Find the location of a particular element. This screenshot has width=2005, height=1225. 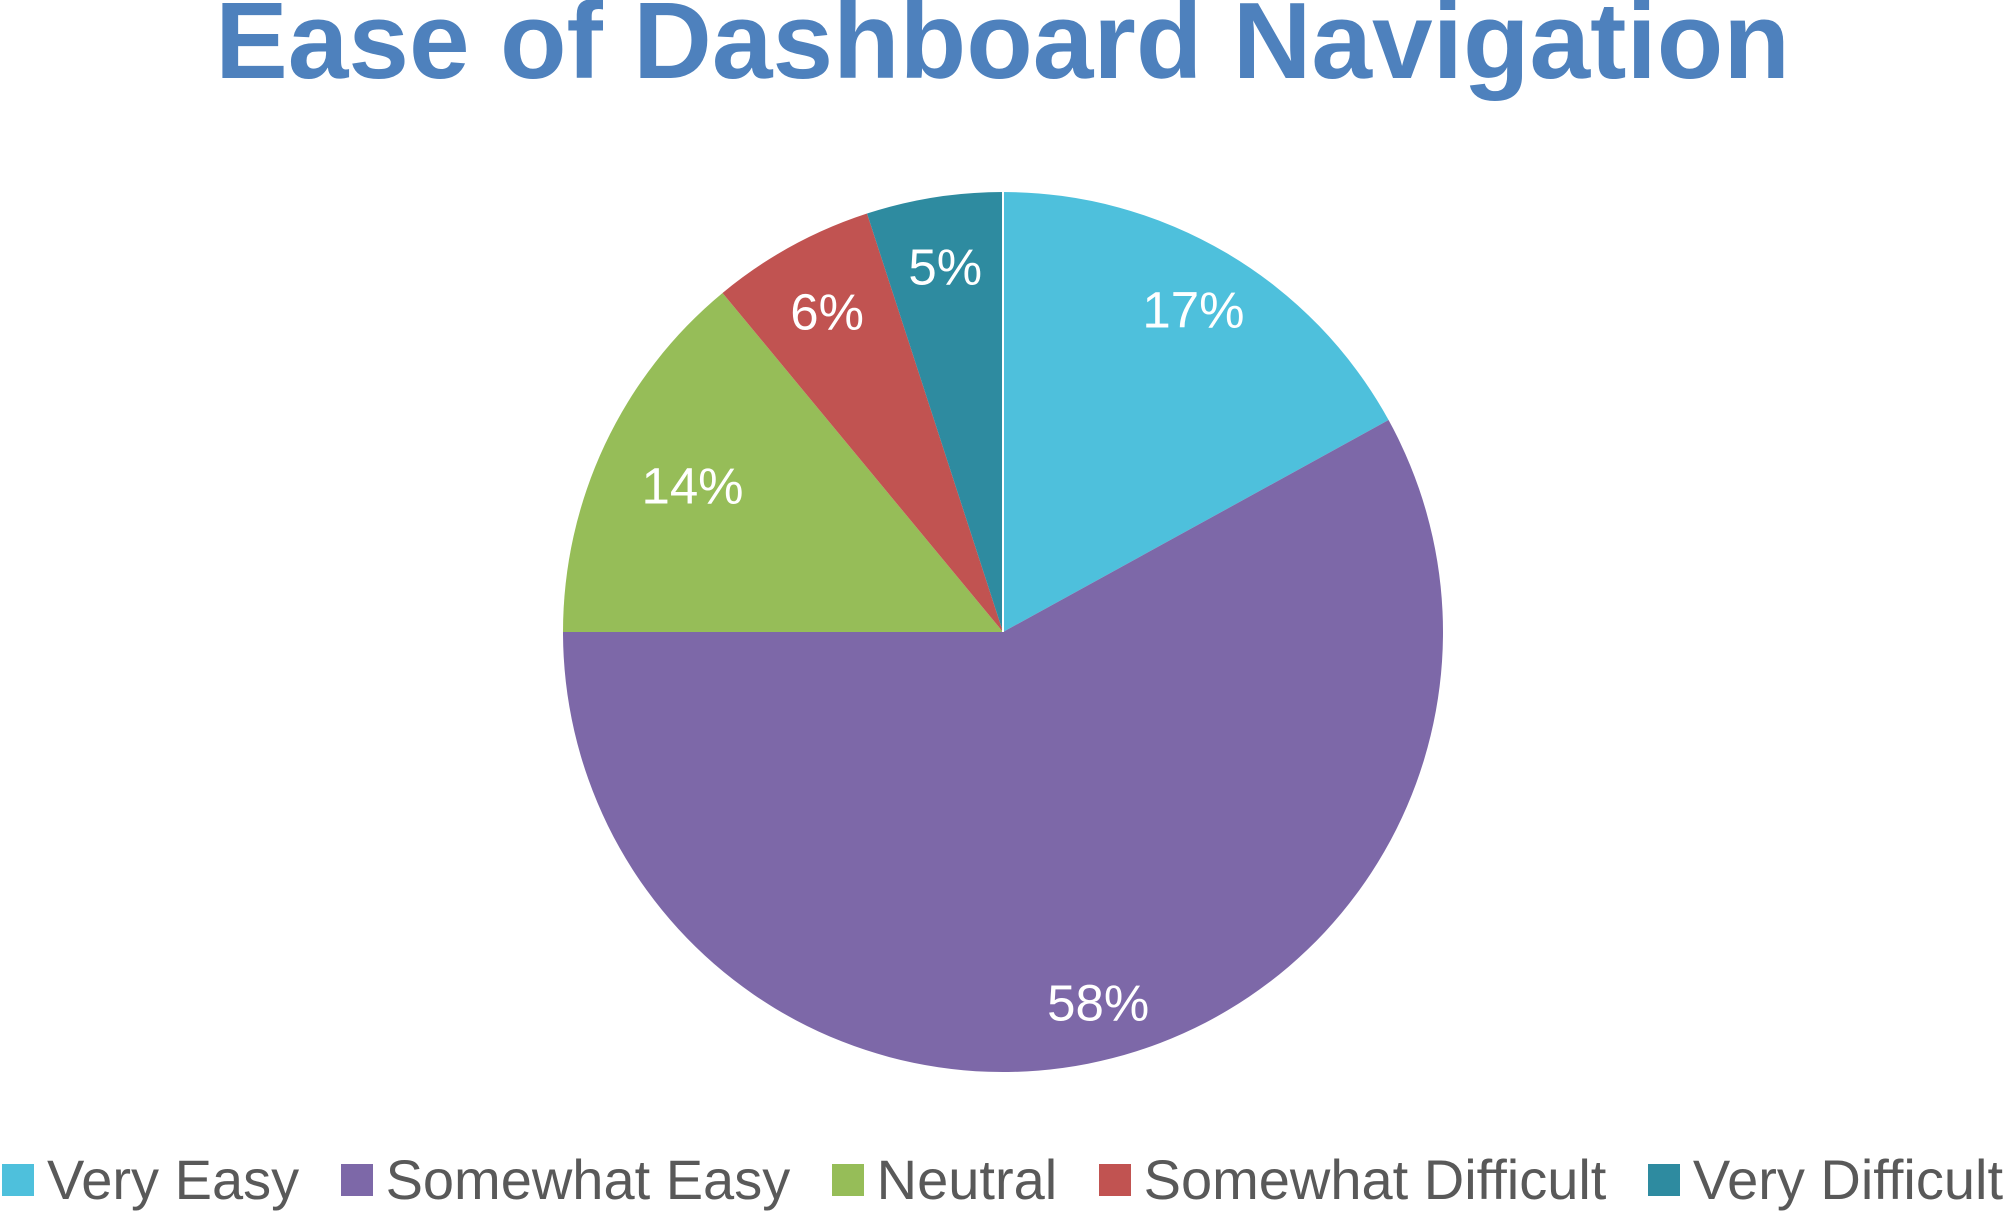

slice-label-somewhat-easy: 58% is located at coordinates (1098, 1002).